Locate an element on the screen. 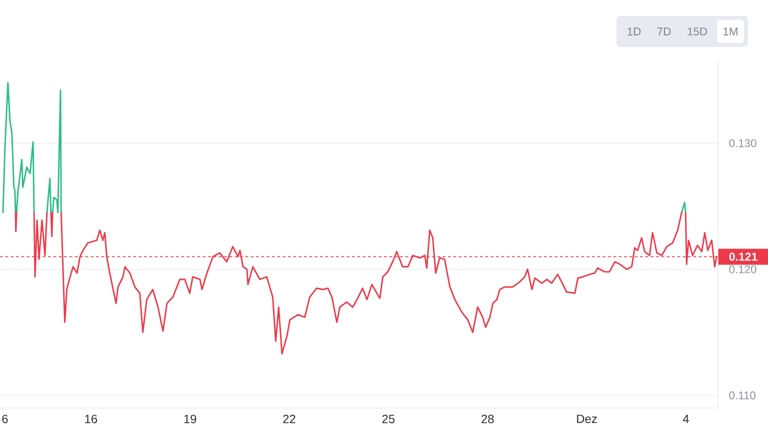  x-tick-label: 28 is located at coordinates (488, 419).